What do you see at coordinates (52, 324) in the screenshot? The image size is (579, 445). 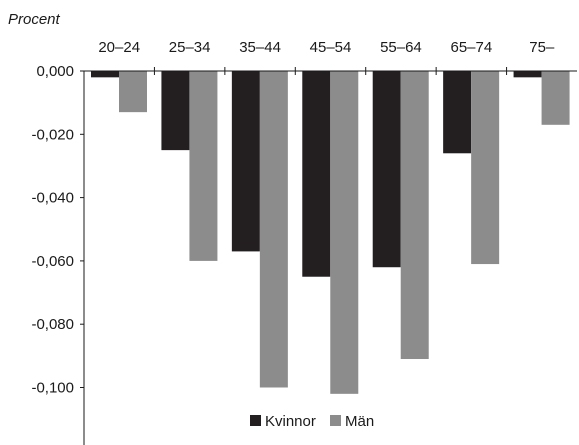 I see `y-tick-label: -0,080` at bounding box center [52, 324].